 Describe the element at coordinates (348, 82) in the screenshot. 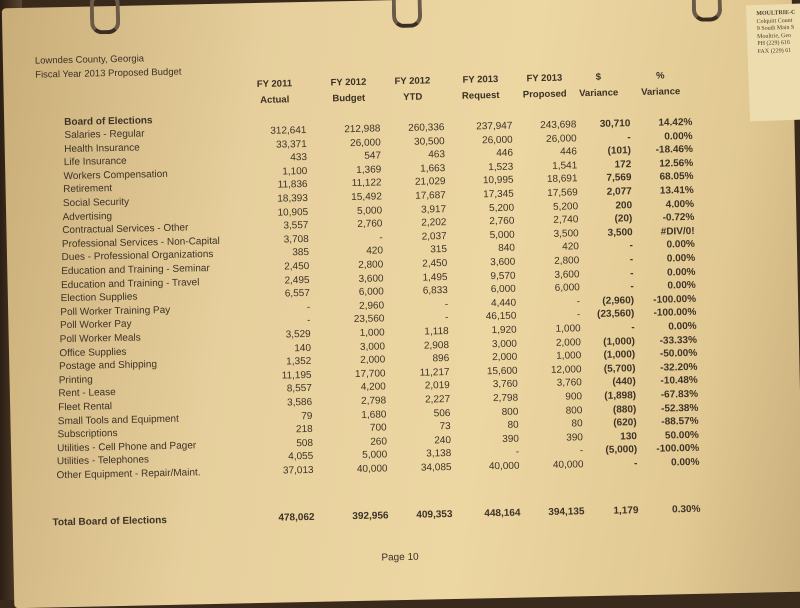

I see `column-header-line1: FY 2012` at that location.